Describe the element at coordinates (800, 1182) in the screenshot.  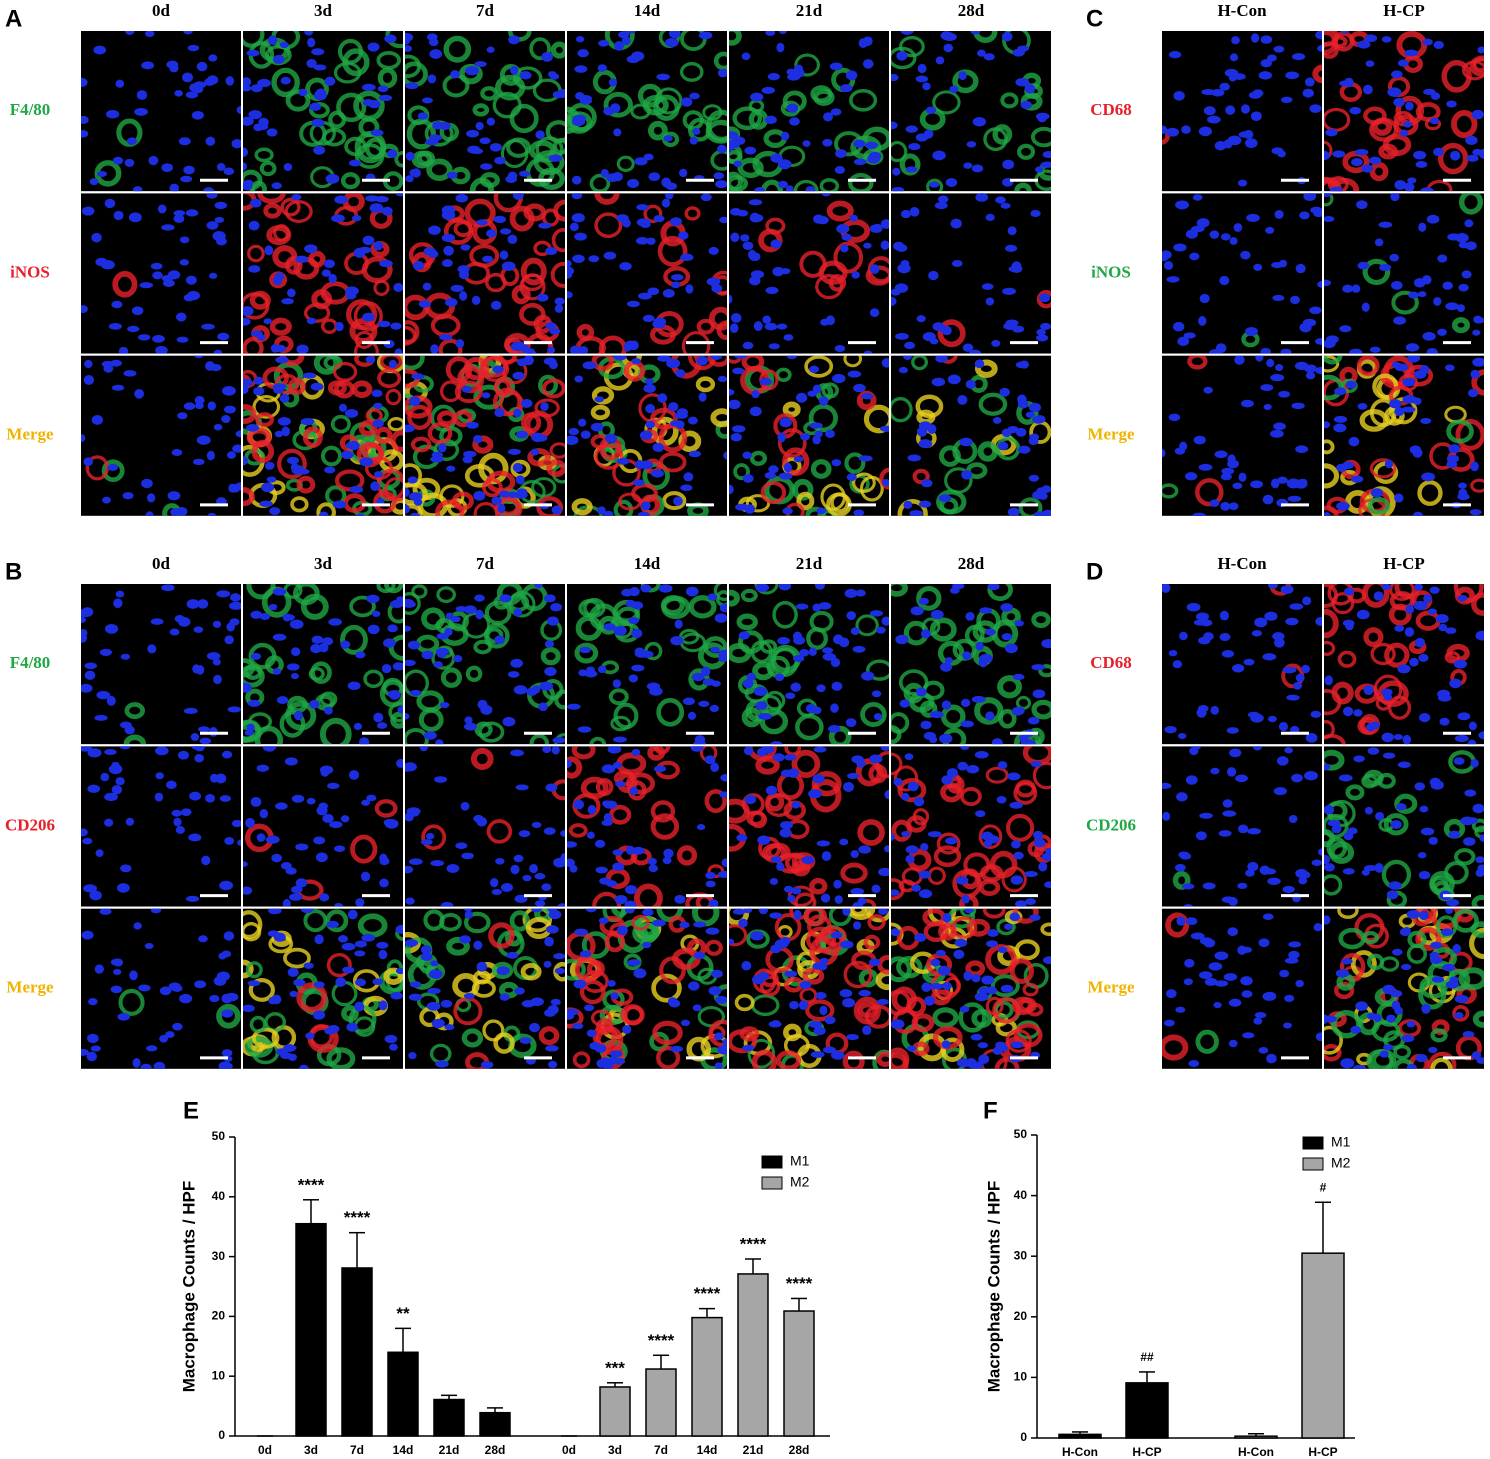
I see `legend-label: M2` at that location.